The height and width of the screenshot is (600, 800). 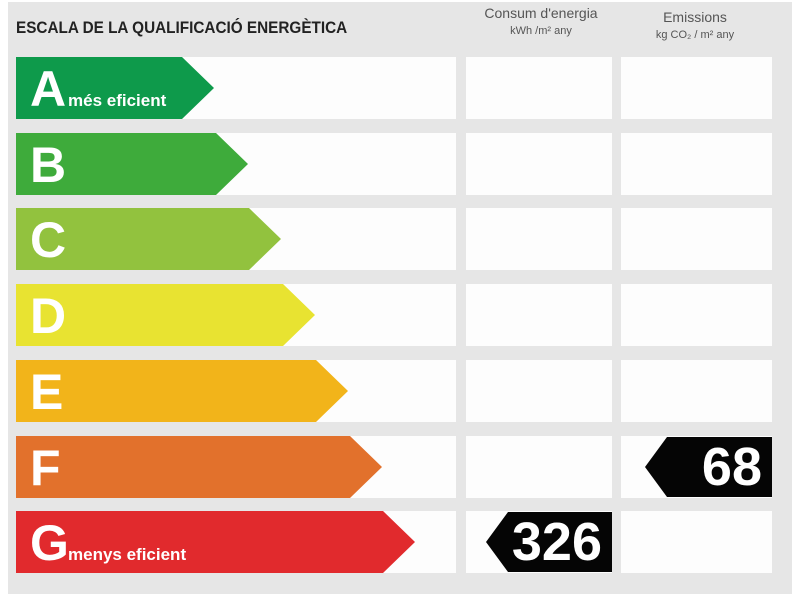 I want to click on scale-arrow-c: C, so click(x=148, y=239).